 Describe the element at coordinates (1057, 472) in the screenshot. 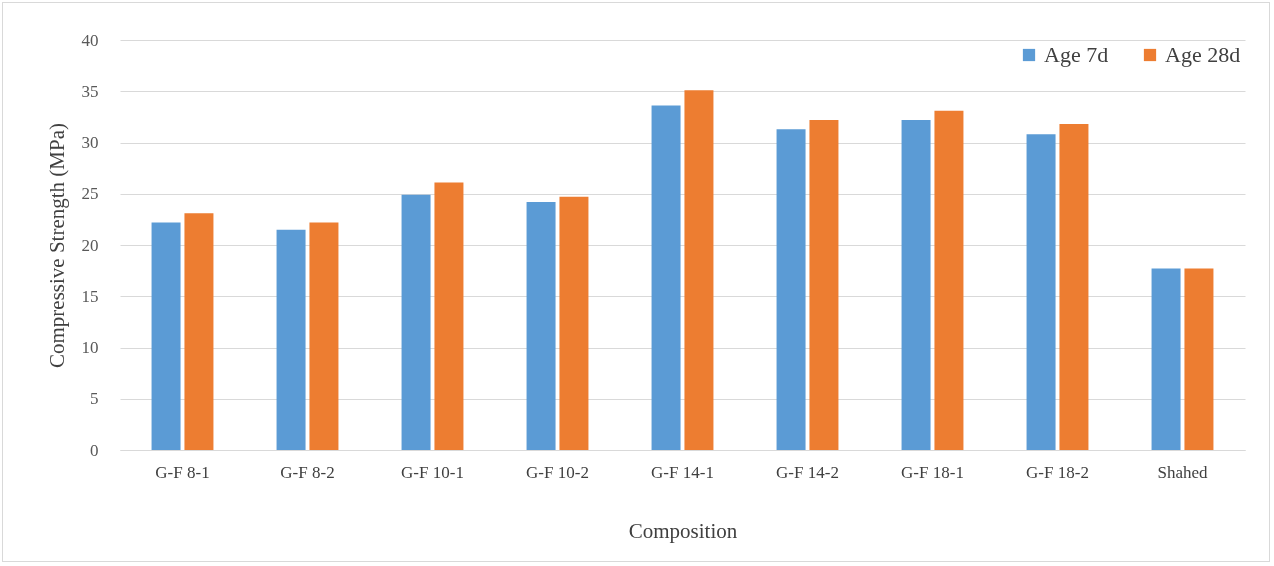

I see `x-tick-label: G-F 18-2` at that location.